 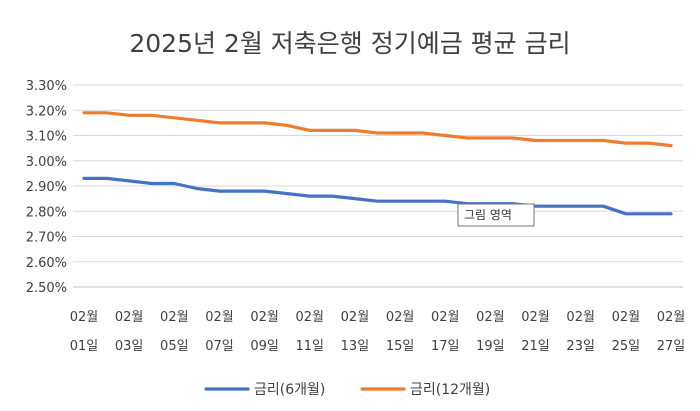 I want to click on y-tick-label: 2.70%, so click(x=46, y=238).